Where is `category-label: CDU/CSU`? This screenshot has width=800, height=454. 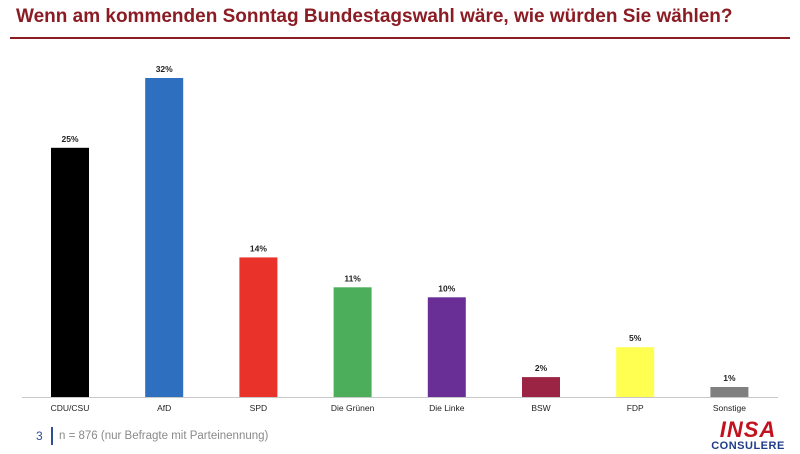 category-label: CDU/CSU is located at coordinates (70, 408).